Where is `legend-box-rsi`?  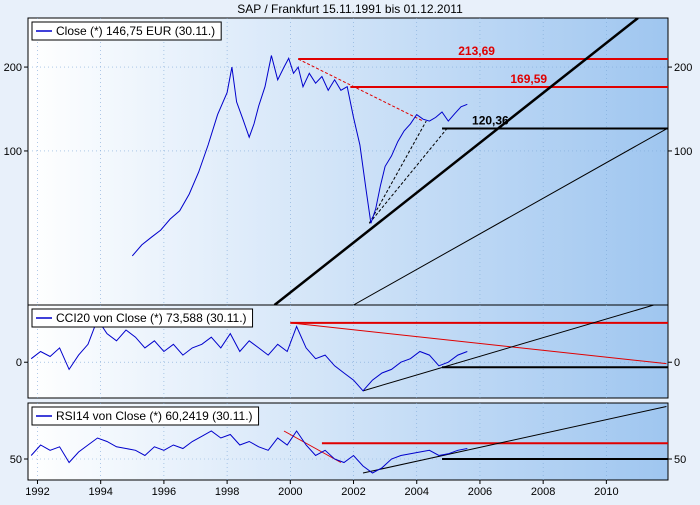
legend-box-rsi is located at coordinates (145, 416).